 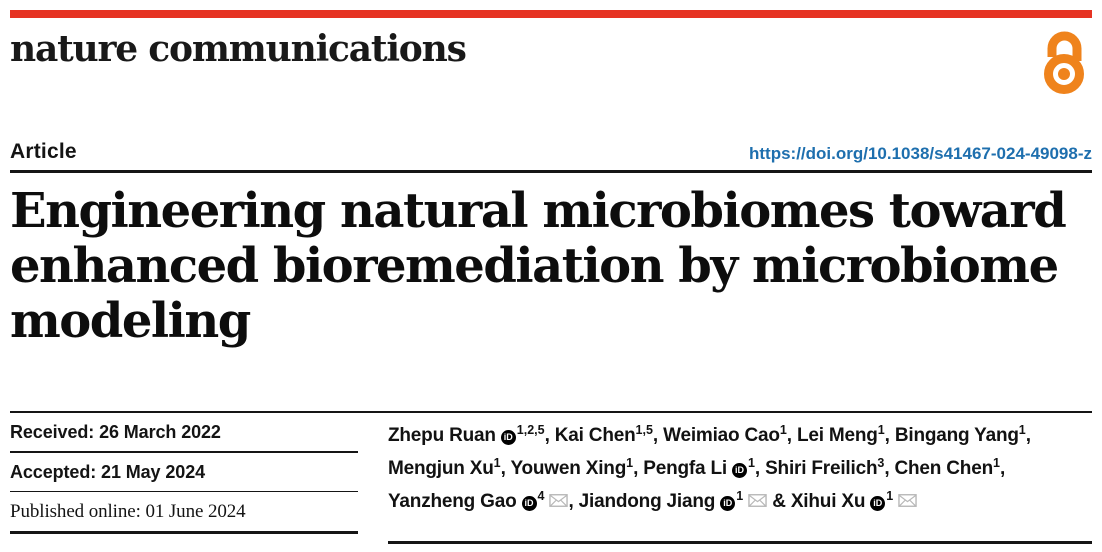 I want to click on received-date: Received: 26 March 2022, so click(x=184, y=432).